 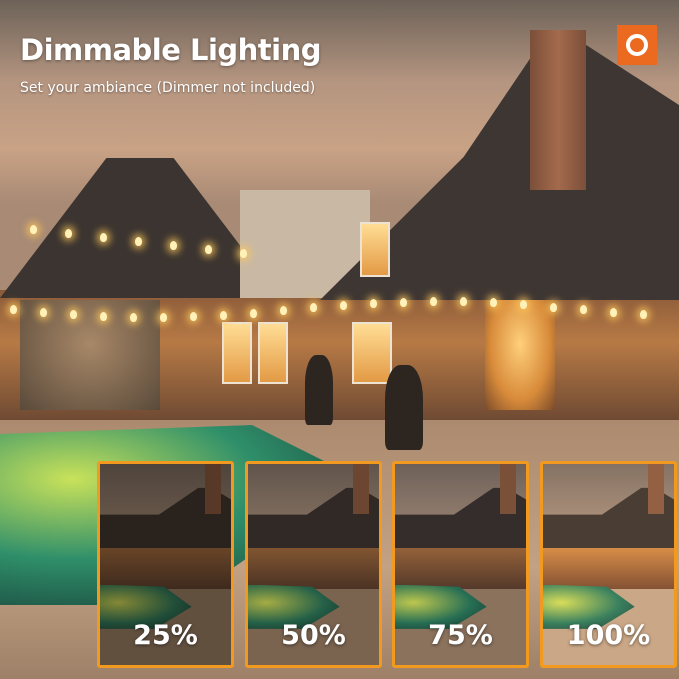 I want to click on left-roof, so click(x=140, y=228).